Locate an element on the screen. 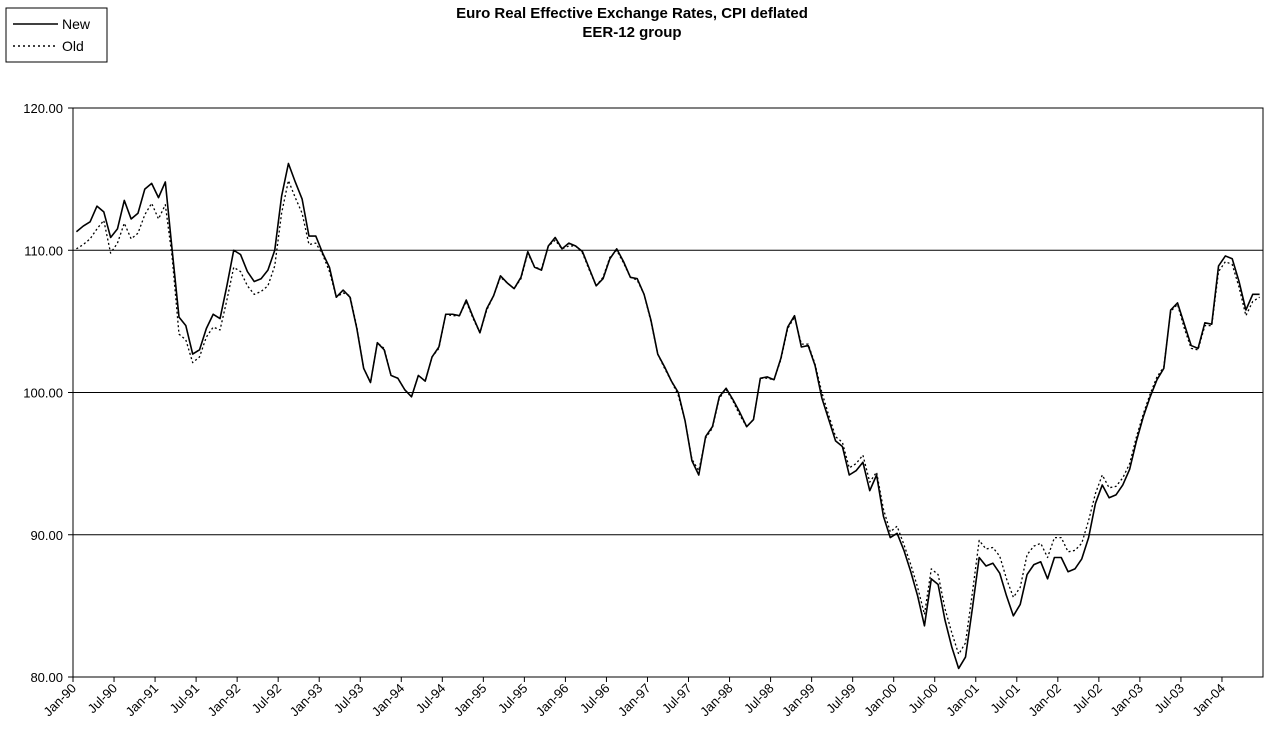  x-tick-label: Jan-95 is located at coordinates (470, 700).